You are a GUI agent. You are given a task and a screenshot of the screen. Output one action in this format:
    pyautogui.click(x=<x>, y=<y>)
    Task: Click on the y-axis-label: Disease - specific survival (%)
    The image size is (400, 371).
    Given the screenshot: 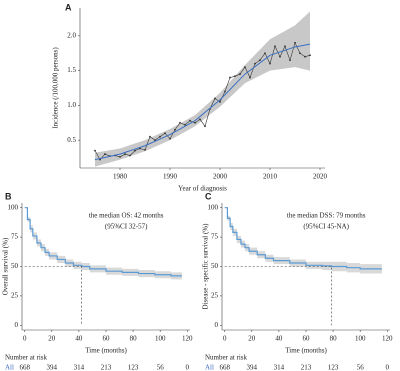 What is the action you would take?
    pyautogui.click(x=206, y=266)
    